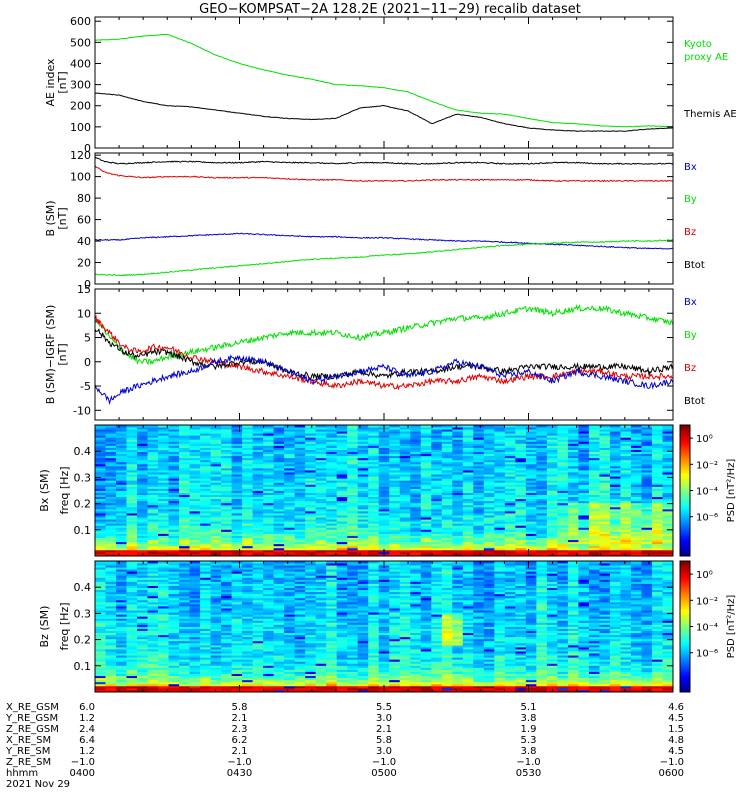  What do you see at coordinates (690, 232) in the screenshot?
I see `legend-label: Bz` at bounding box center [690, 232].